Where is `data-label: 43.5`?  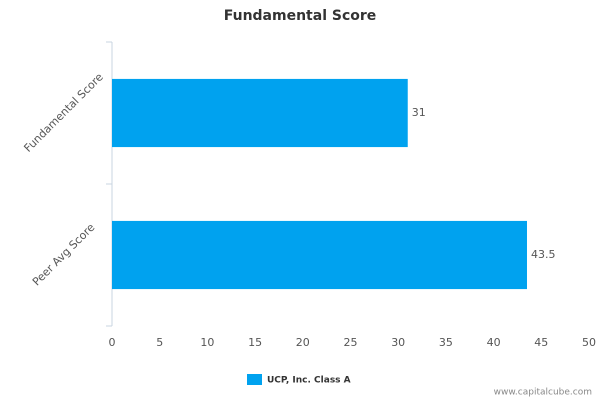 data-label: 43.5 is located at coordinates (543, 254).